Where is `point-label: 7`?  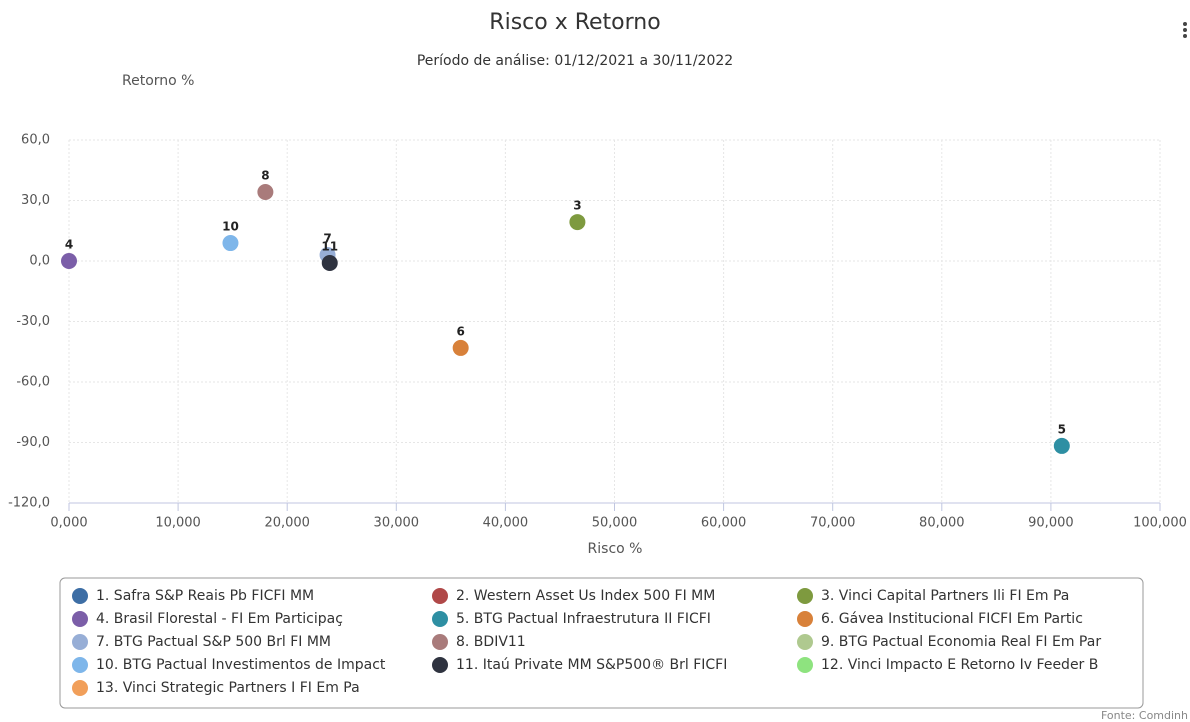
point-label: 7 is located at coordinates (327, 238).